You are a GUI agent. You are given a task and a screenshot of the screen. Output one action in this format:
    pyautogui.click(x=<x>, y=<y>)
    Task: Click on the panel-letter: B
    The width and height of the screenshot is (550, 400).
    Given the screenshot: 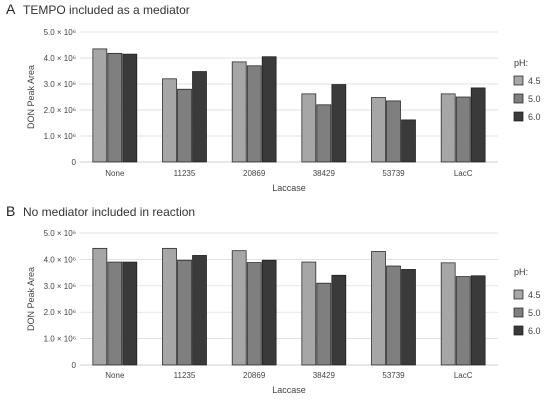 What is the action you would take?
    pyautogui.click(x=10, y=211)
    